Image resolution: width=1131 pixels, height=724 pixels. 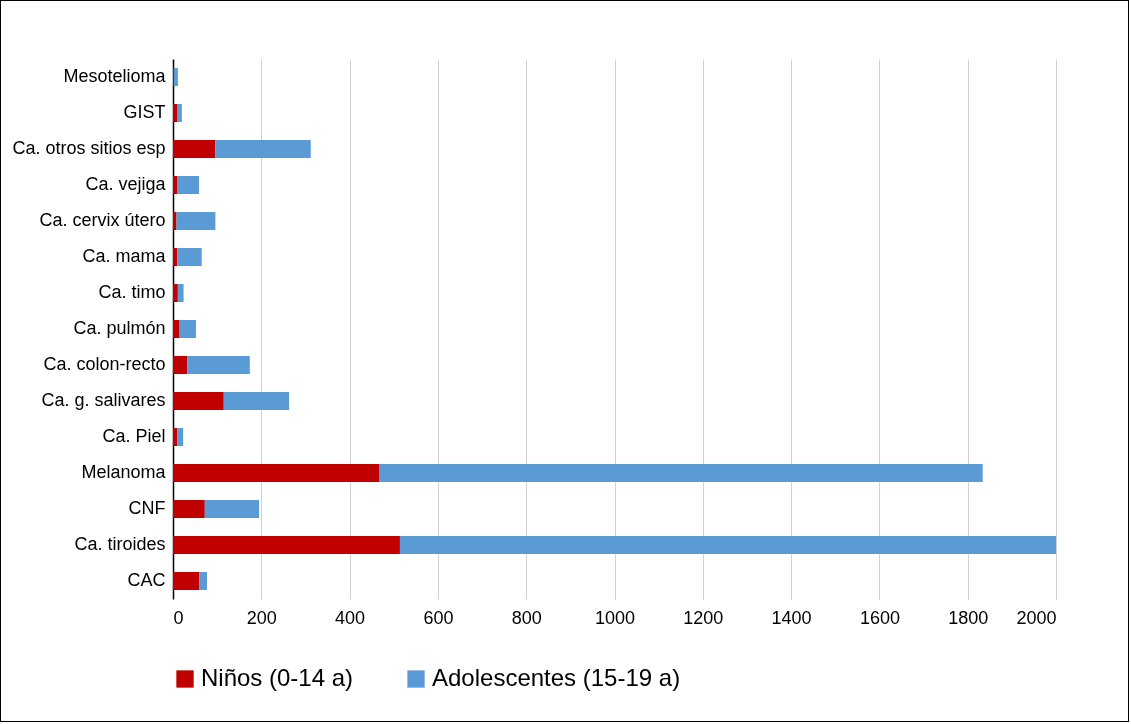 I want to click on y-tick-label: GIST, so click(x=144, y=112).